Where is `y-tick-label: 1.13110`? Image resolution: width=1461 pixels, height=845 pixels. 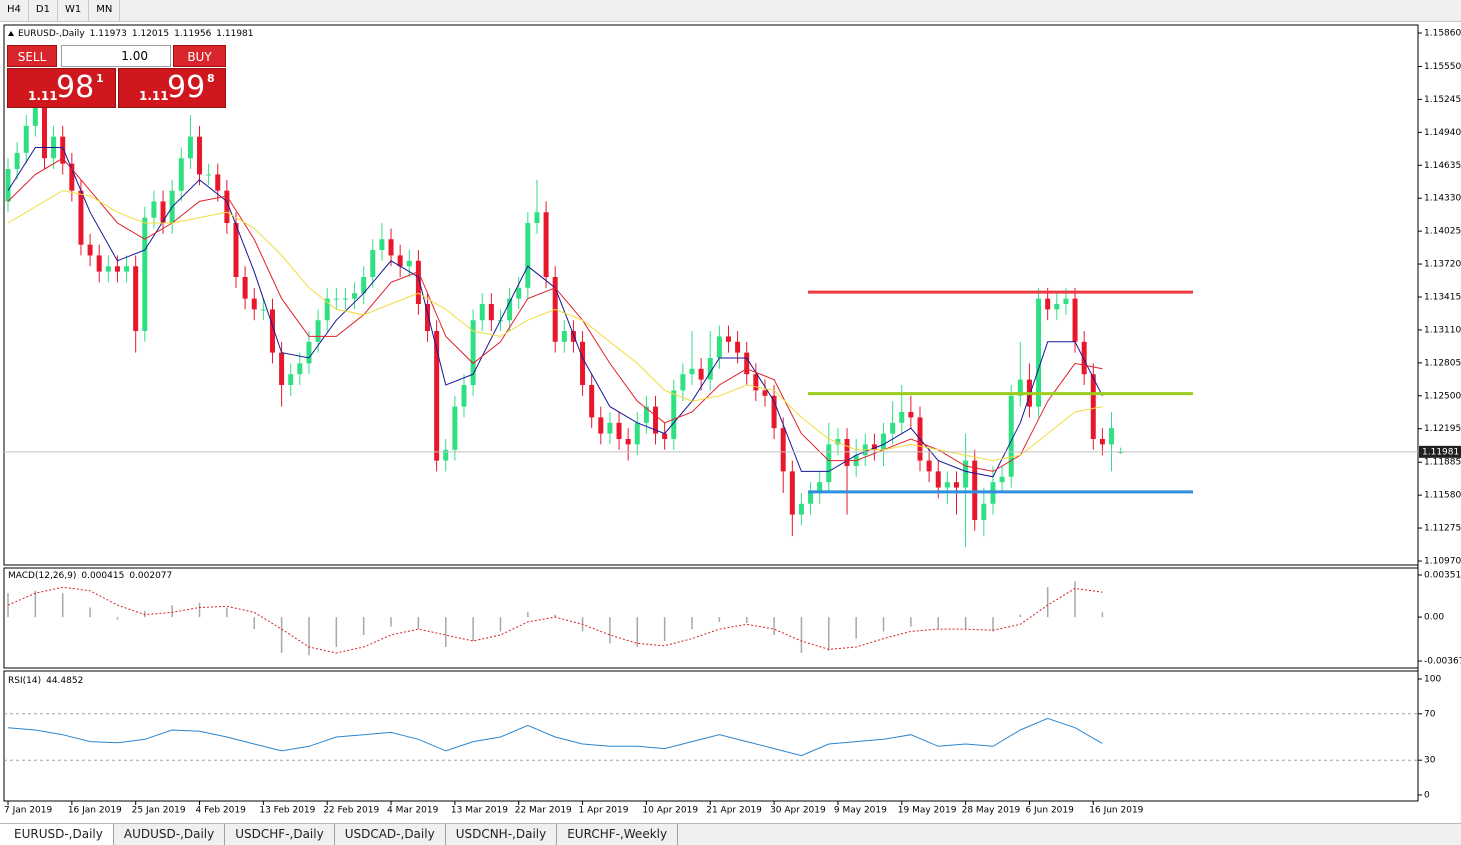 y-tick-label: 1.13110 is located at coordinates (1442, 330).